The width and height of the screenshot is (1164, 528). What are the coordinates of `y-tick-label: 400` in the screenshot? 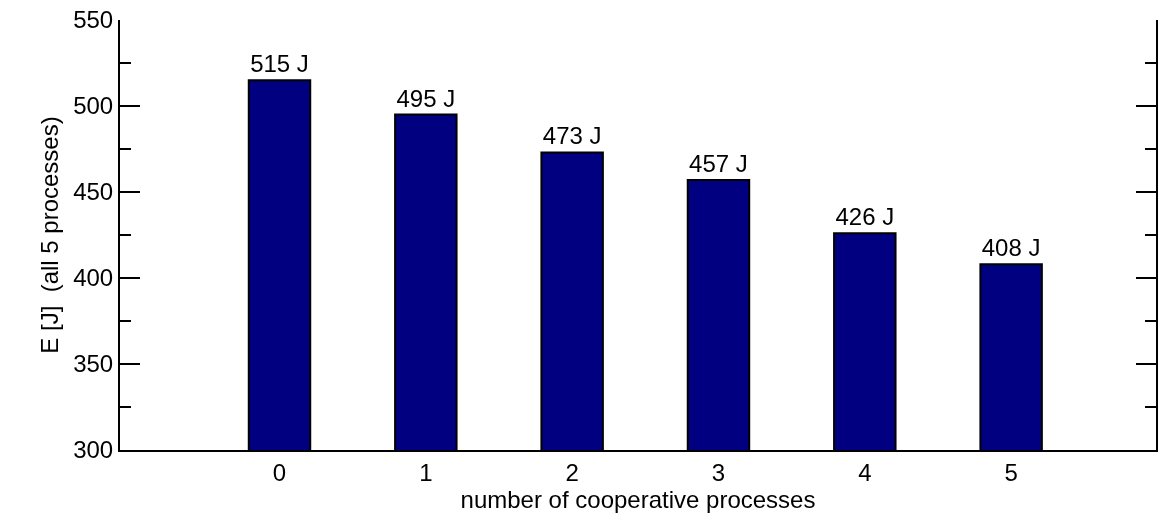 It's located at (93, 278).